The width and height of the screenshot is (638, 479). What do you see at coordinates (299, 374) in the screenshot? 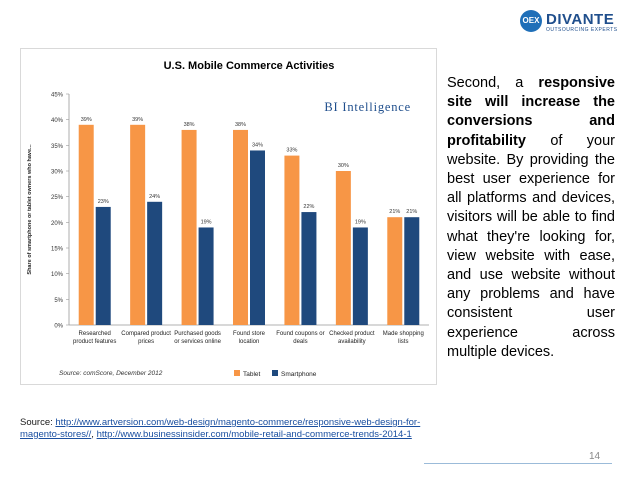
I see `legend-label-smartphone: Smartphone` at bounding box center [299, 374].